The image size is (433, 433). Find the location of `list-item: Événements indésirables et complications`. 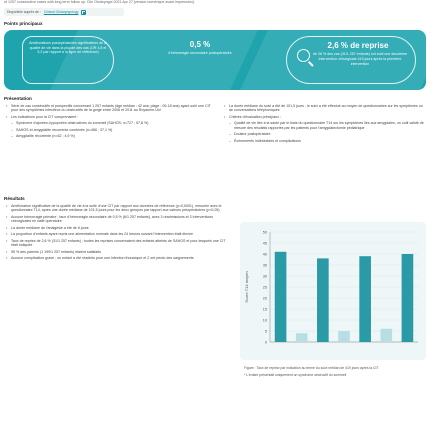

list-item: Événements indésirables et complications is located at coordinates (325, 141).